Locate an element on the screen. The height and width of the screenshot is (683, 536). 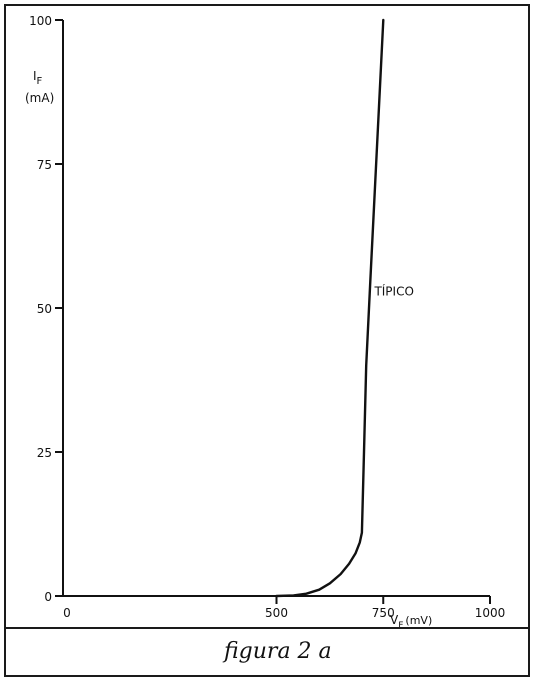
y-tick-label: 0 is located at coordinates (48, 597).